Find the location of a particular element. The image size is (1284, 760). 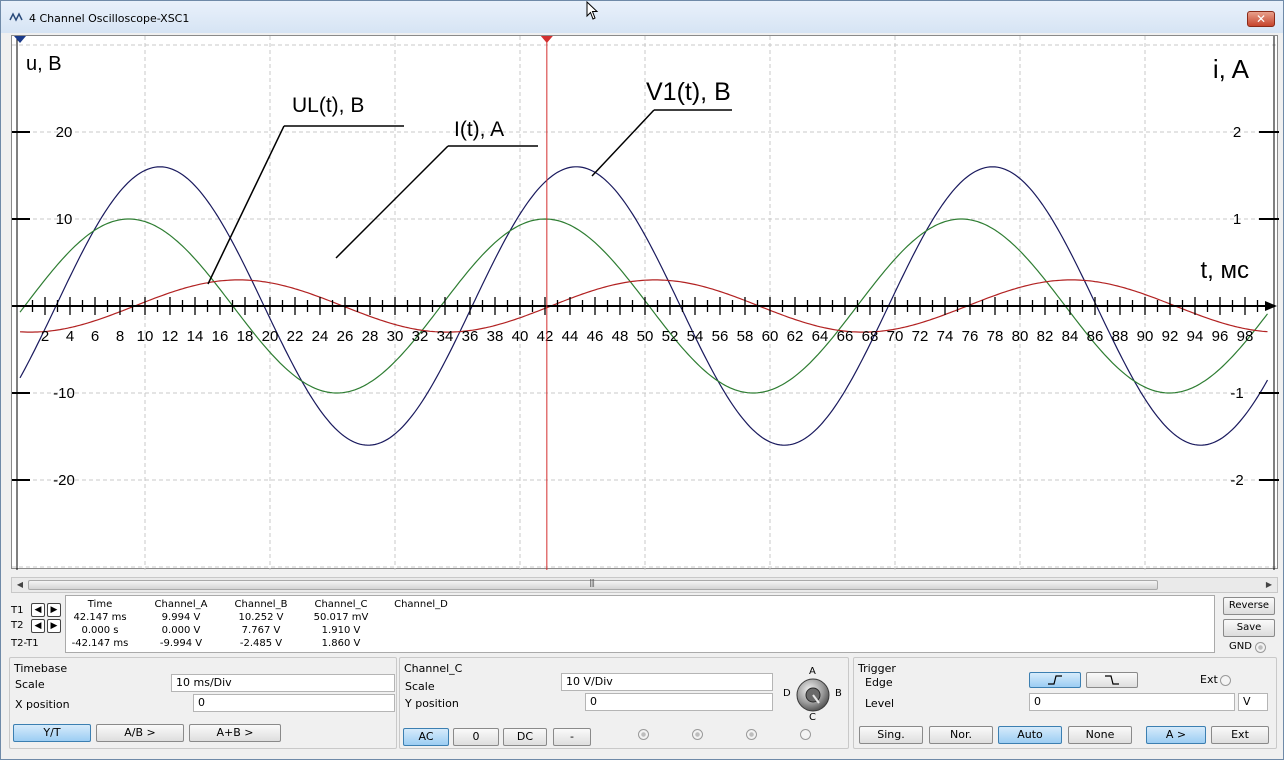

time-tick-label: 22 is located at coordinates (295, 336).